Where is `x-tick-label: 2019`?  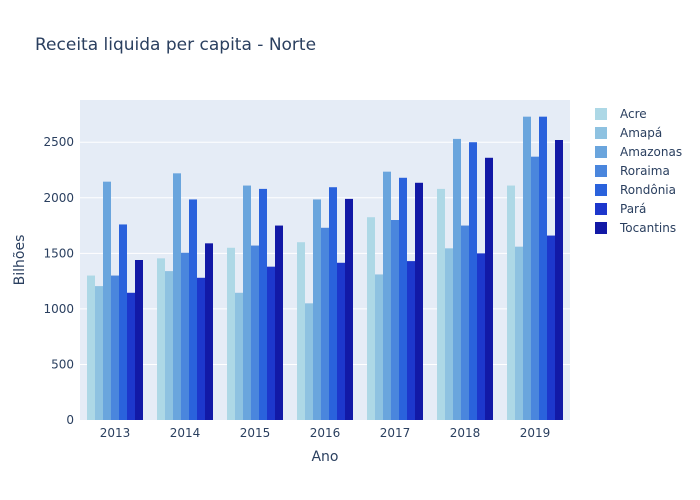 x-tick-label: 2019 is located at coordinates (535, 433).